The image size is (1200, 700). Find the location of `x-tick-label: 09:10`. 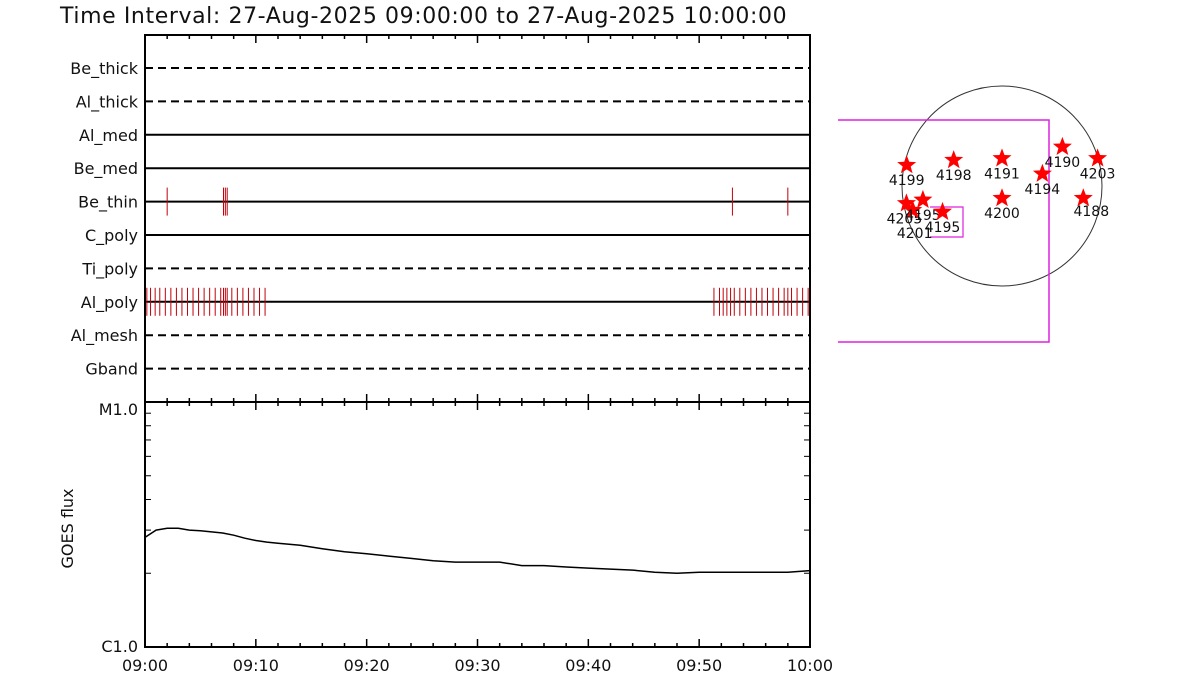

x-tick-label: 09:10 is located at coordinates (256, 665).